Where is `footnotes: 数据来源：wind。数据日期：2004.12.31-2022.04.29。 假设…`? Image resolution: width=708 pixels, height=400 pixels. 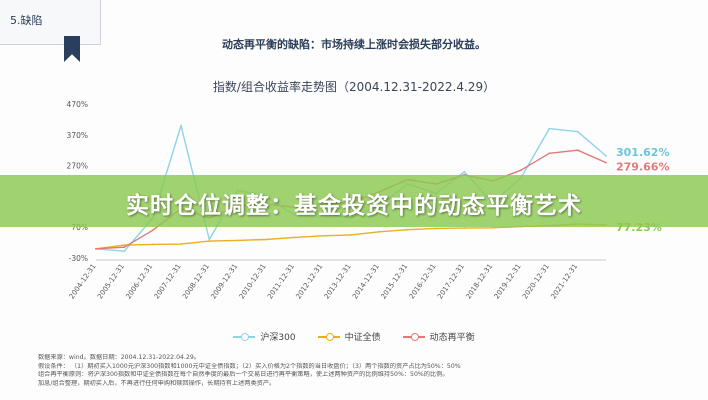
footnotes: 数据来源：wind。数据日期：2004.12.31-2022.04.29。 假设… is located at coordinates (358, 371).